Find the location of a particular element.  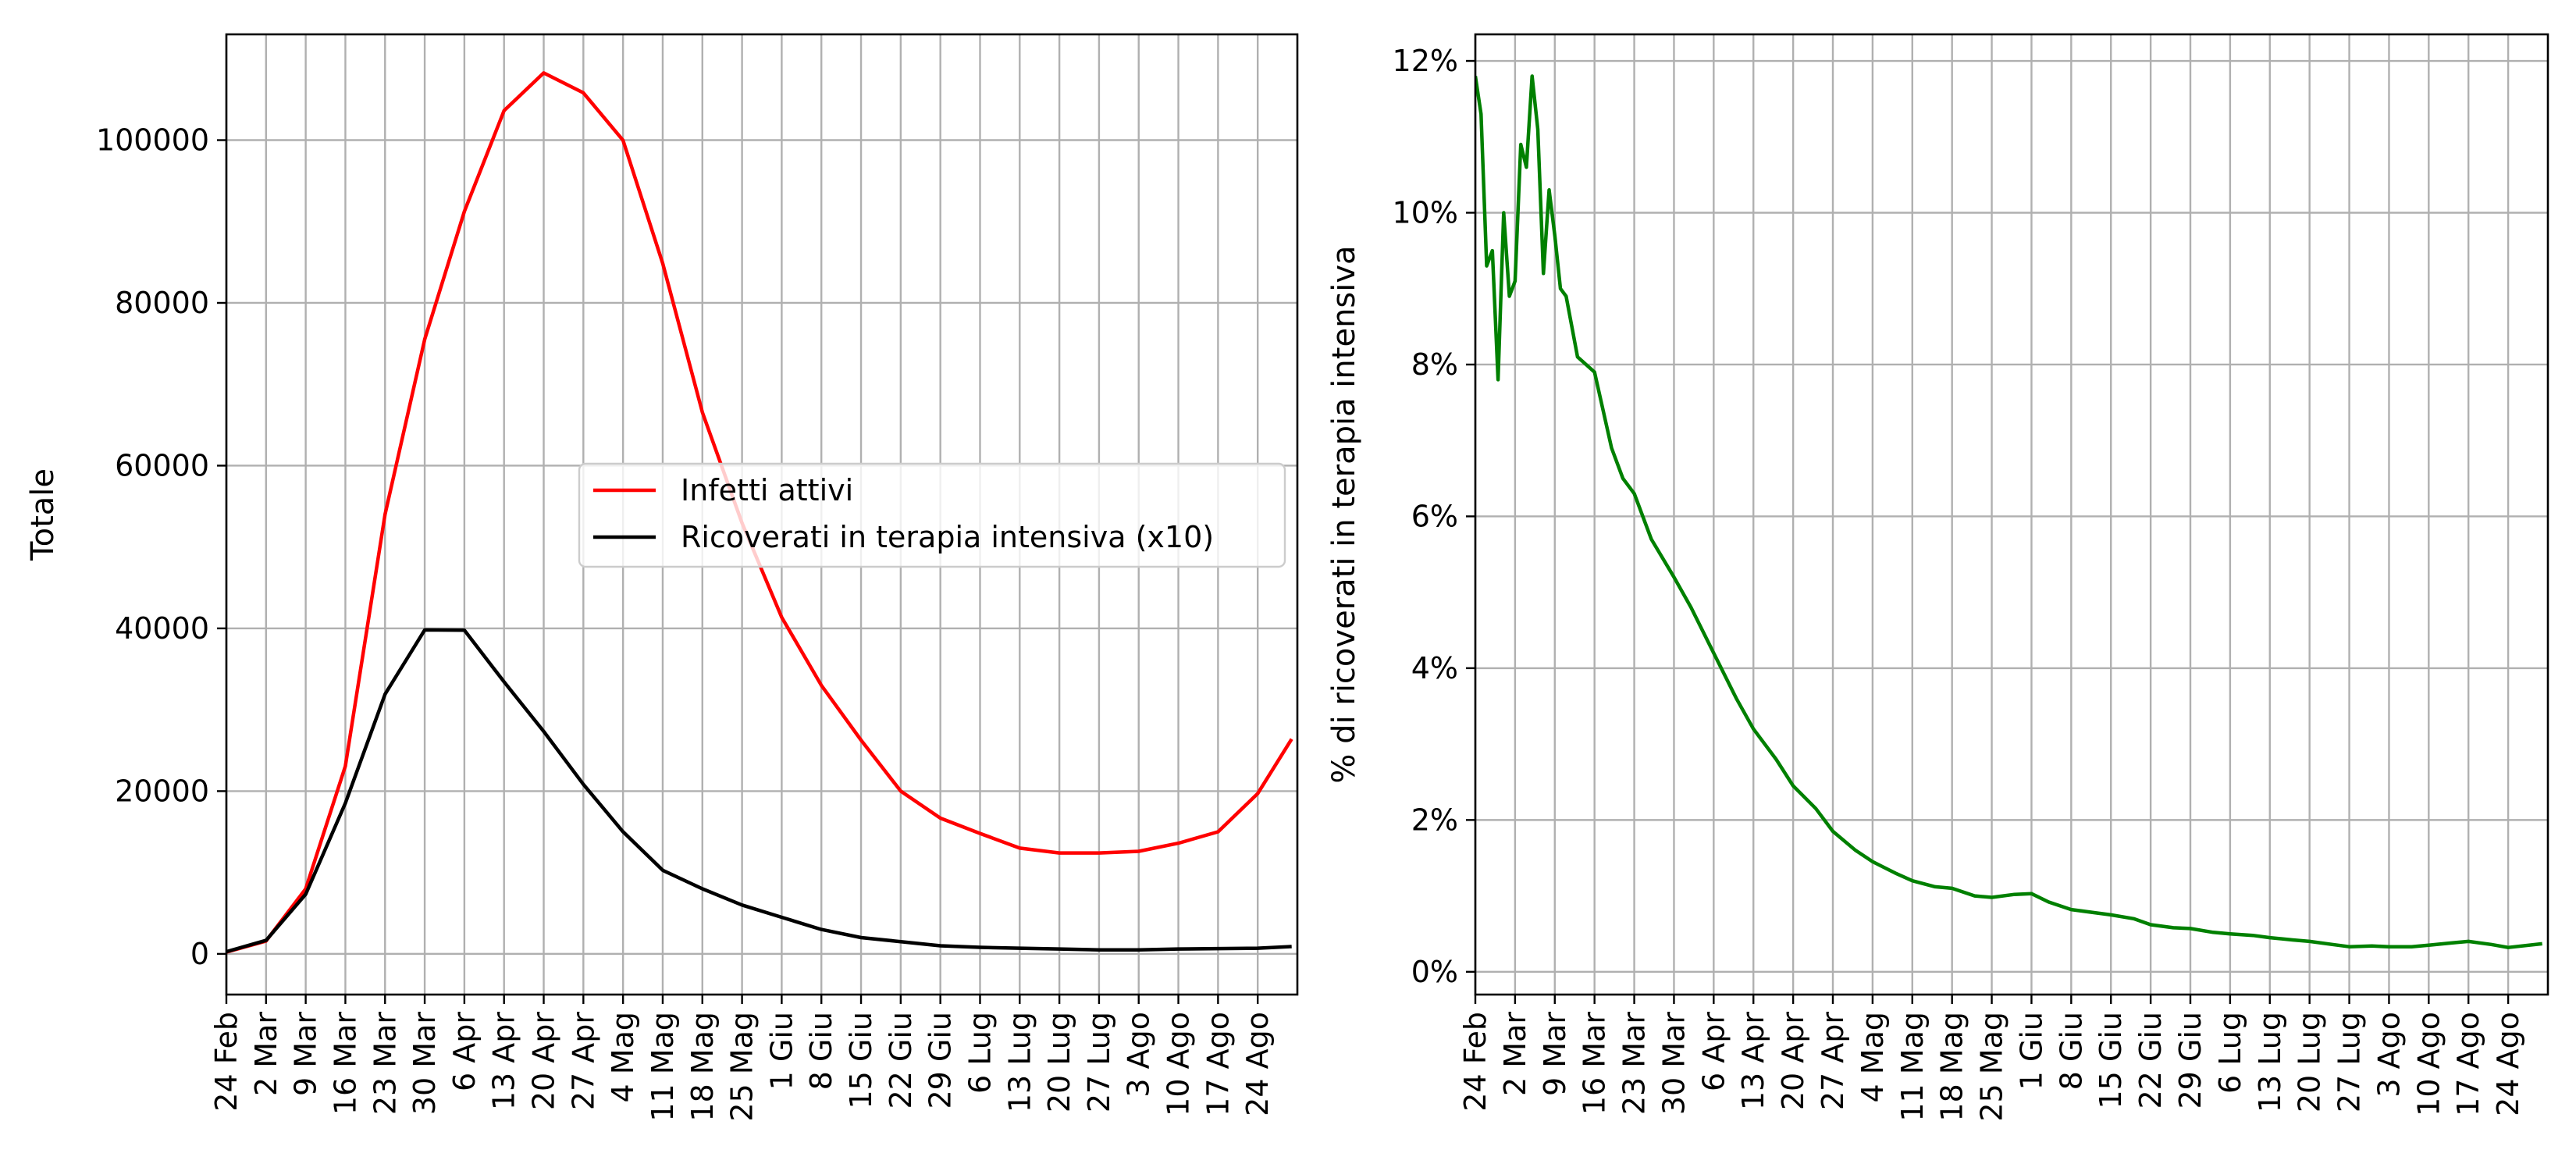

y-tick-label: 40000 is located at coordinates (162, 628).